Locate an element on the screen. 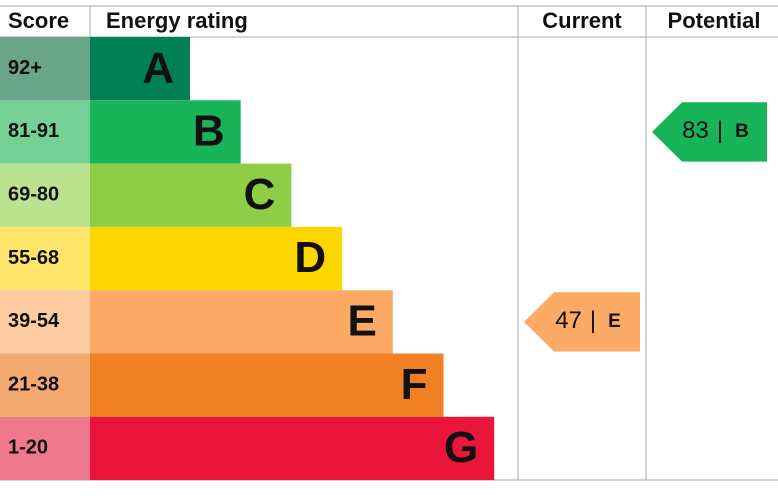  header: Energy rating is located at coordinates (177, 20).